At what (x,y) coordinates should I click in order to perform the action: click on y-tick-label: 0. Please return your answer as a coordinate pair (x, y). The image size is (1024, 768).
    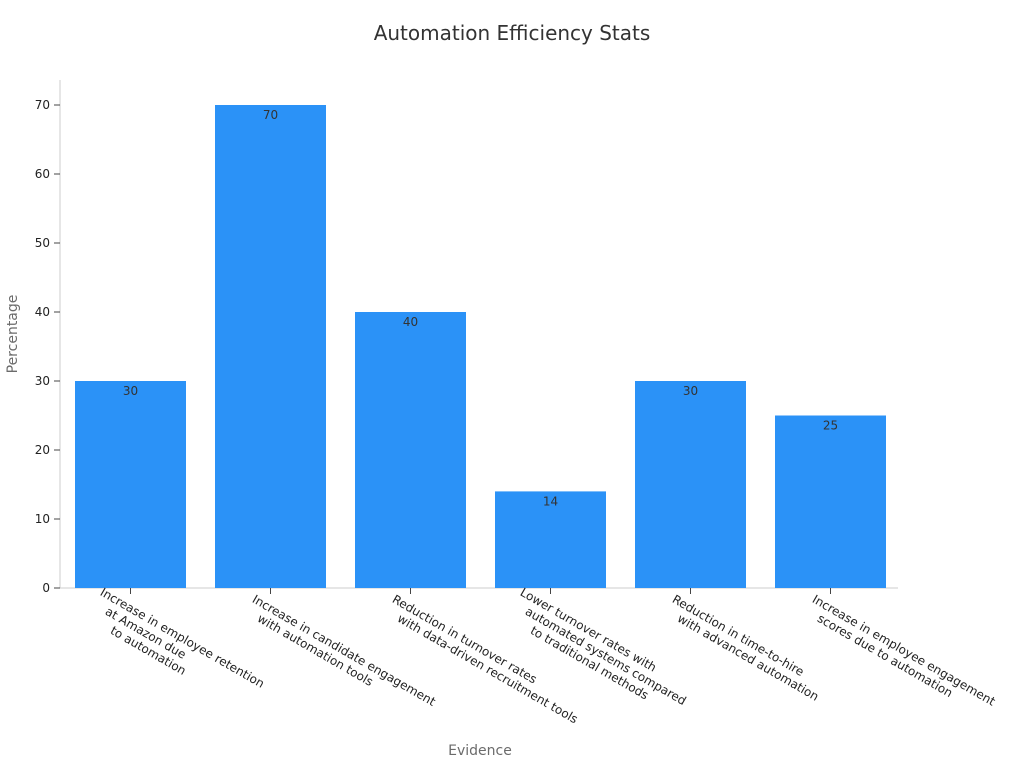
    Looking at the image, I should click on (46, 588).